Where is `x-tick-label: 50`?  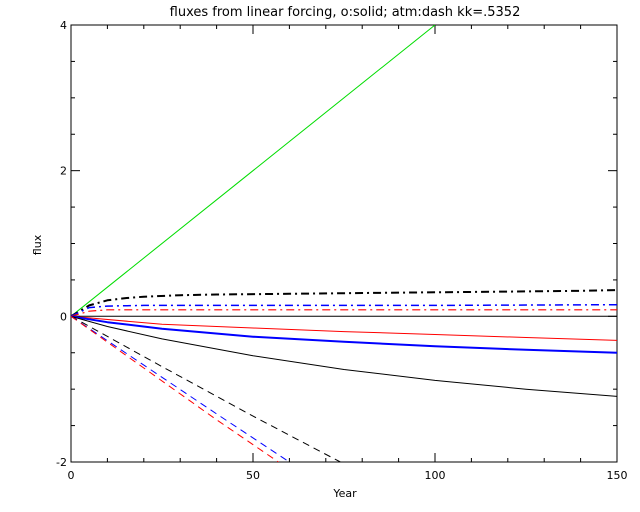 x-tick-label: 50 is located at coordinates (253, 475).